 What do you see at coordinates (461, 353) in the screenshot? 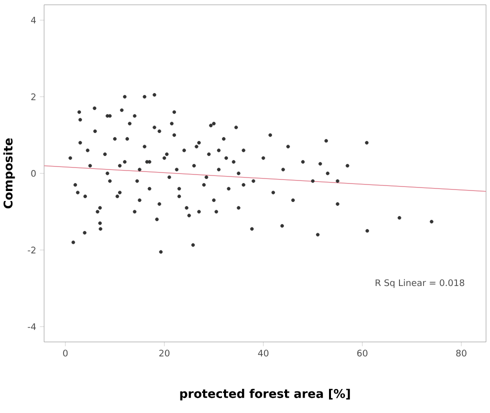
I see `x-tick-label: 80` at bounding box center [461, 353].